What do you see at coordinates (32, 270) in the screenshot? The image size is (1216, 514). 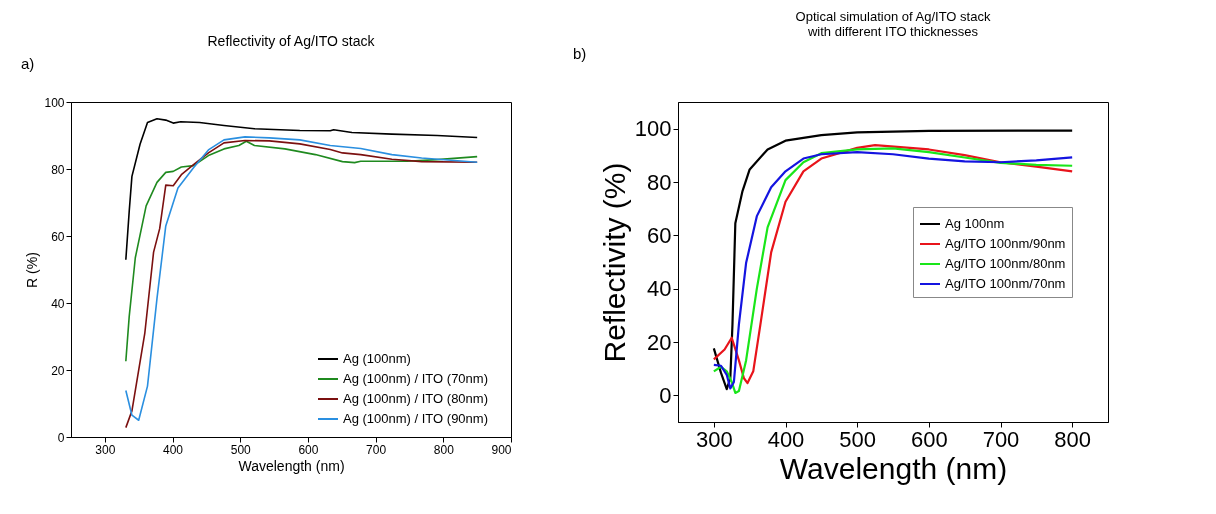 I see `y-axis-title: R (%)` at bounding box center [32, 270].